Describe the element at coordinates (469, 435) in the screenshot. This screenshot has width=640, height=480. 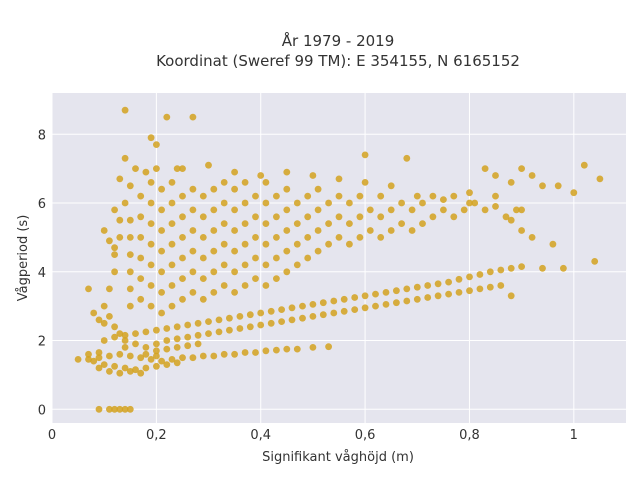
I see `x-tick-label: 0,8` at that location.